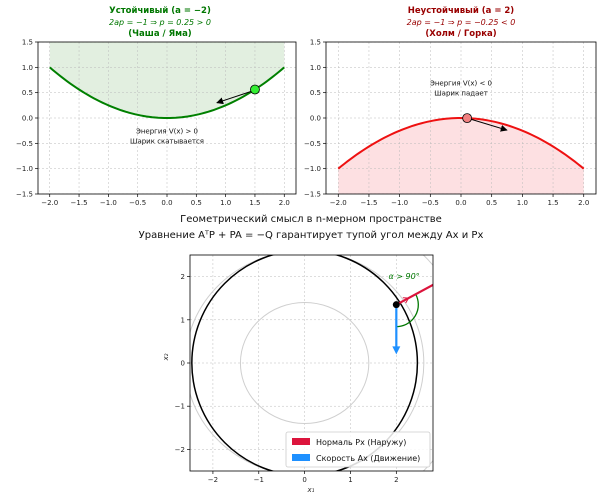  What do you see at coordinates (403, 276) in the screenshot?
I see `angle-label: α > 90°` at bounding box center [403, 276].